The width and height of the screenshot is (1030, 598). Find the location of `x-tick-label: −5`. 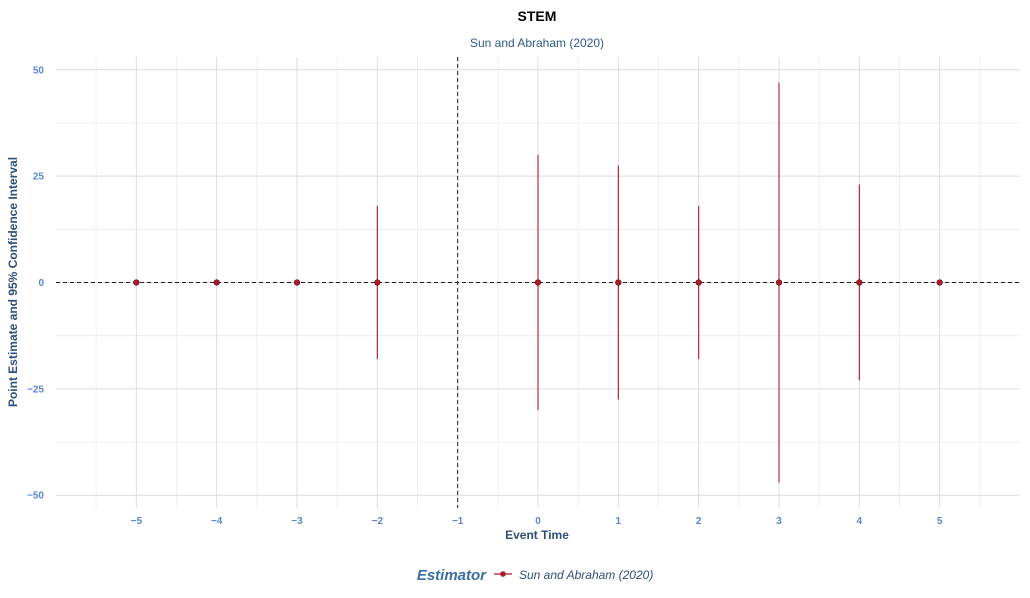

x-tick-label: −5 is located at coordinates (137, 521).